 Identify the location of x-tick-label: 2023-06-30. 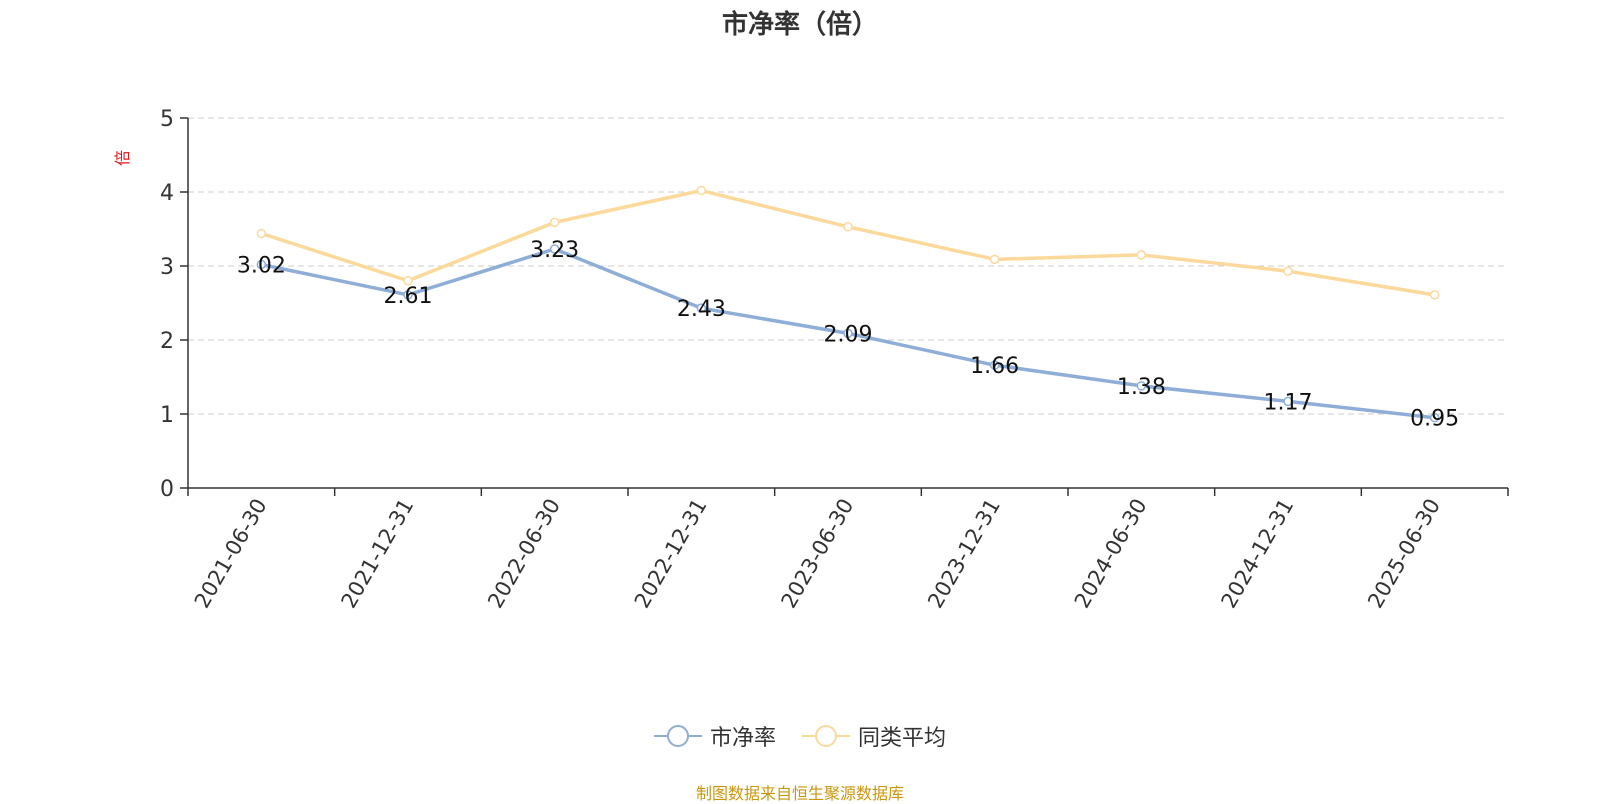
(818, 554).